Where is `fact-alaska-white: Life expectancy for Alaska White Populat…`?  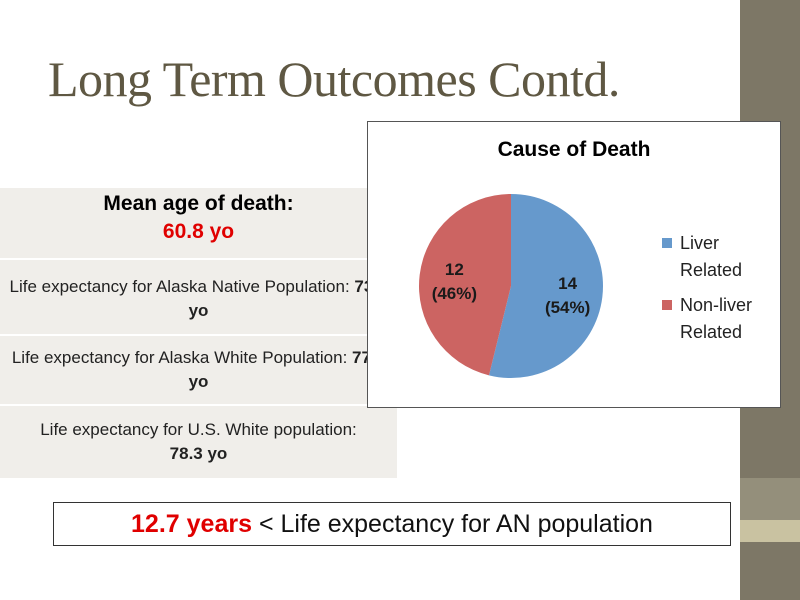 fact-alaska-white: Life expectancy for Alaska White Populat… is located at coordinates (198, 371).